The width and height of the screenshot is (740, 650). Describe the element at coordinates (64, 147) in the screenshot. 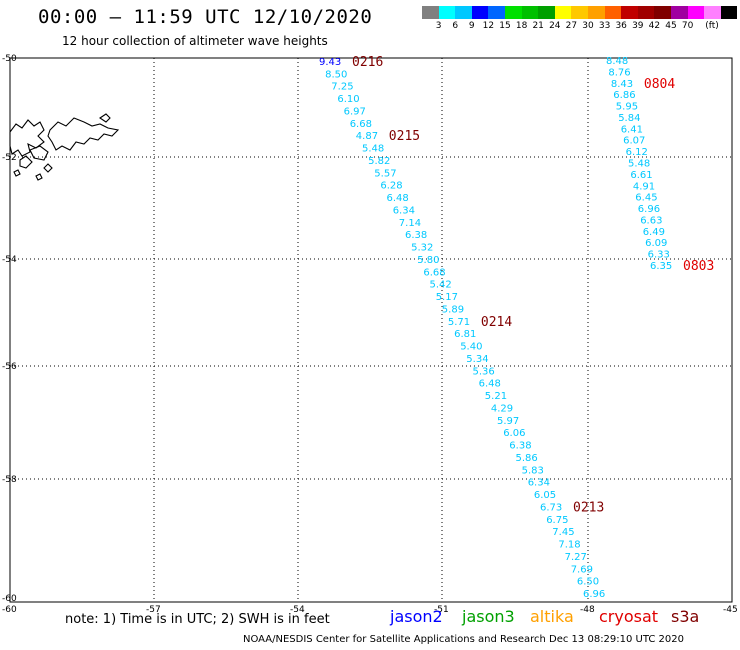

I see `falkland-islands-coastline-icon` at that location.